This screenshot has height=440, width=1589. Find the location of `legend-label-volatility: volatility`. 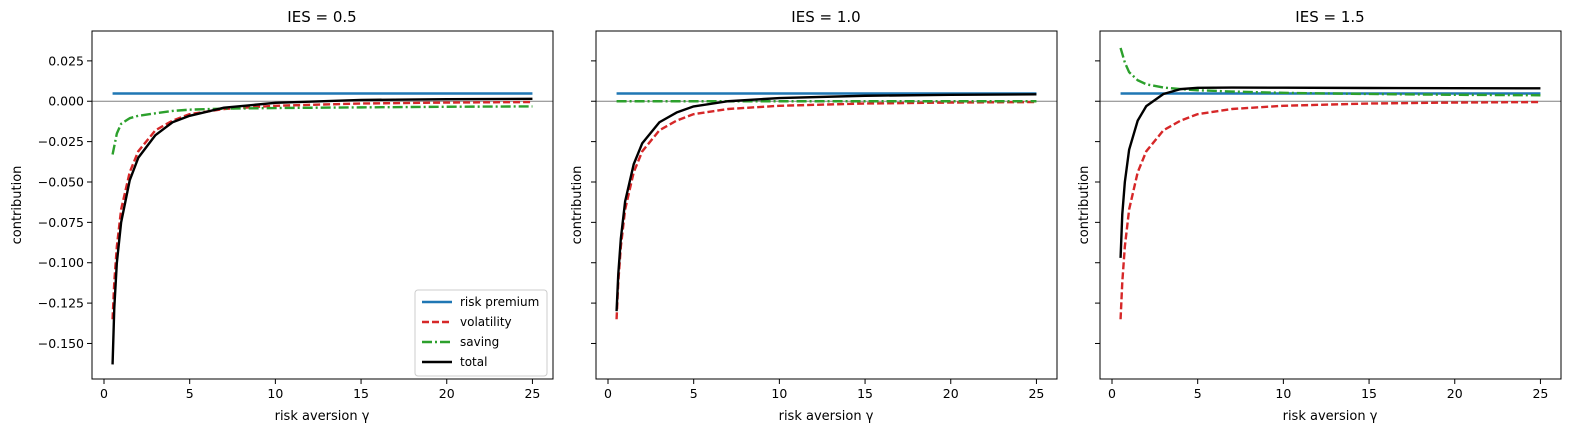

legend-label-volatility: volatility is located at coordinates (486, 322).